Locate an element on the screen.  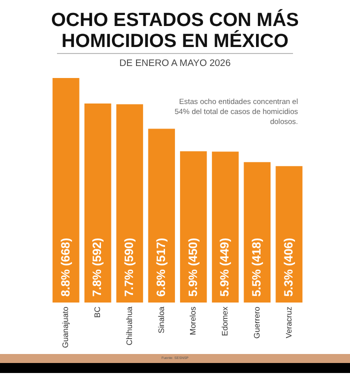
x-tick-label: Veracruz is located at coordinates (289, 322).